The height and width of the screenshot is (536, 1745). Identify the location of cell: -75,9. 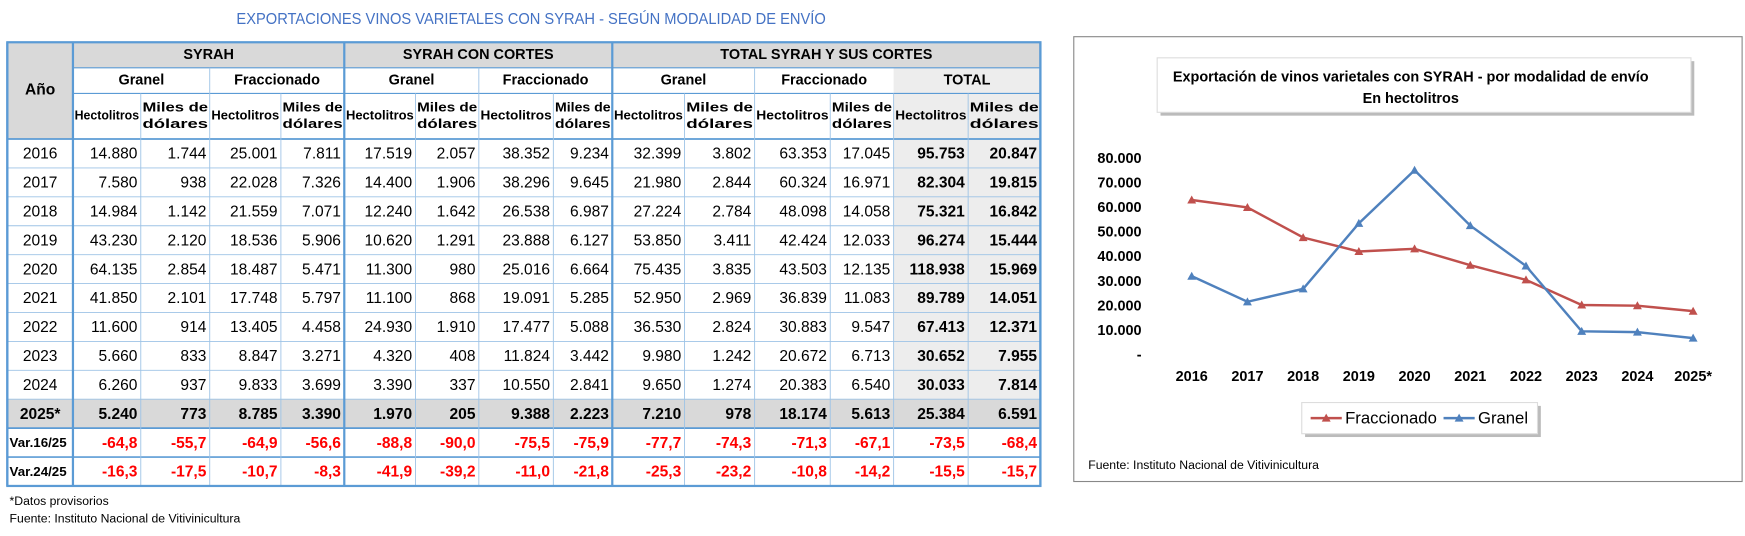
(592, 443).